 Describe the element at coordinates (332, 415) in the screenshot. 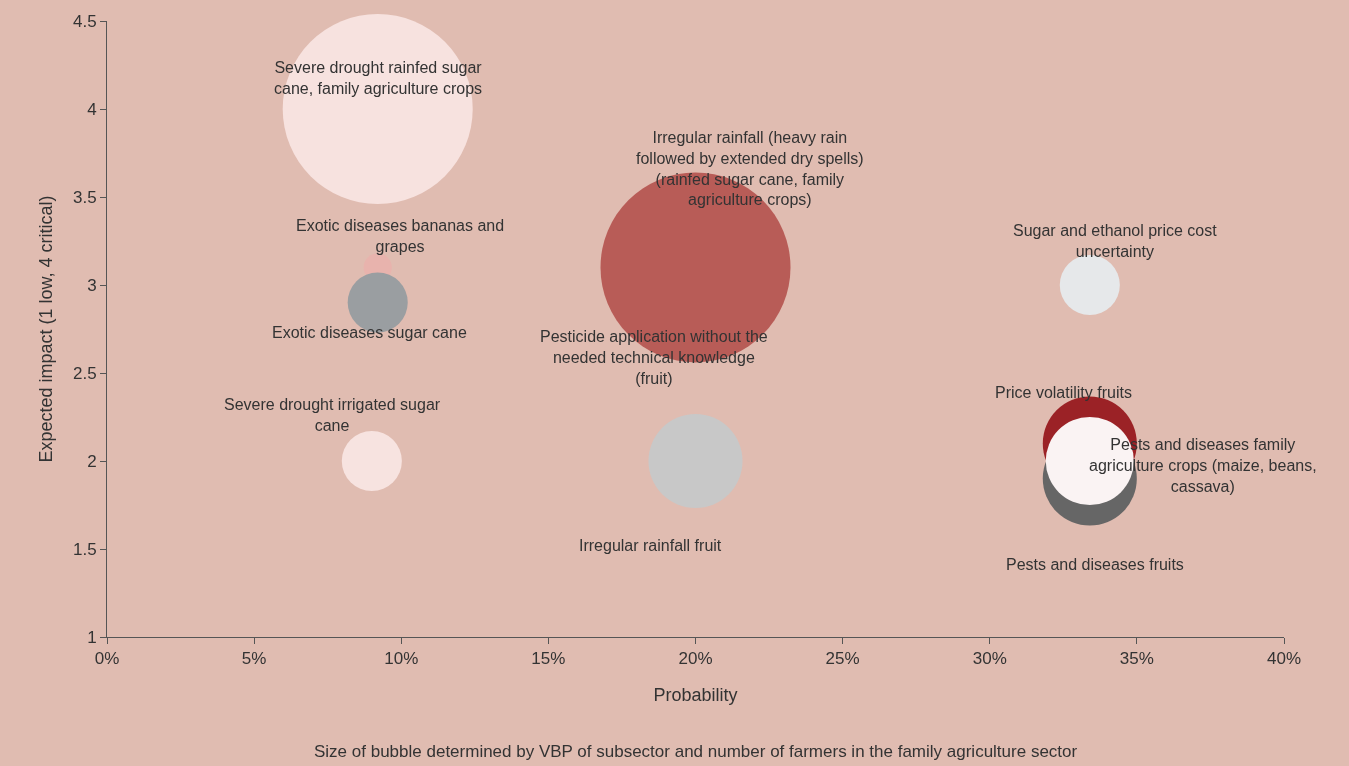

I see `series-label: Severe drought irrigated sugar cane` at that location.